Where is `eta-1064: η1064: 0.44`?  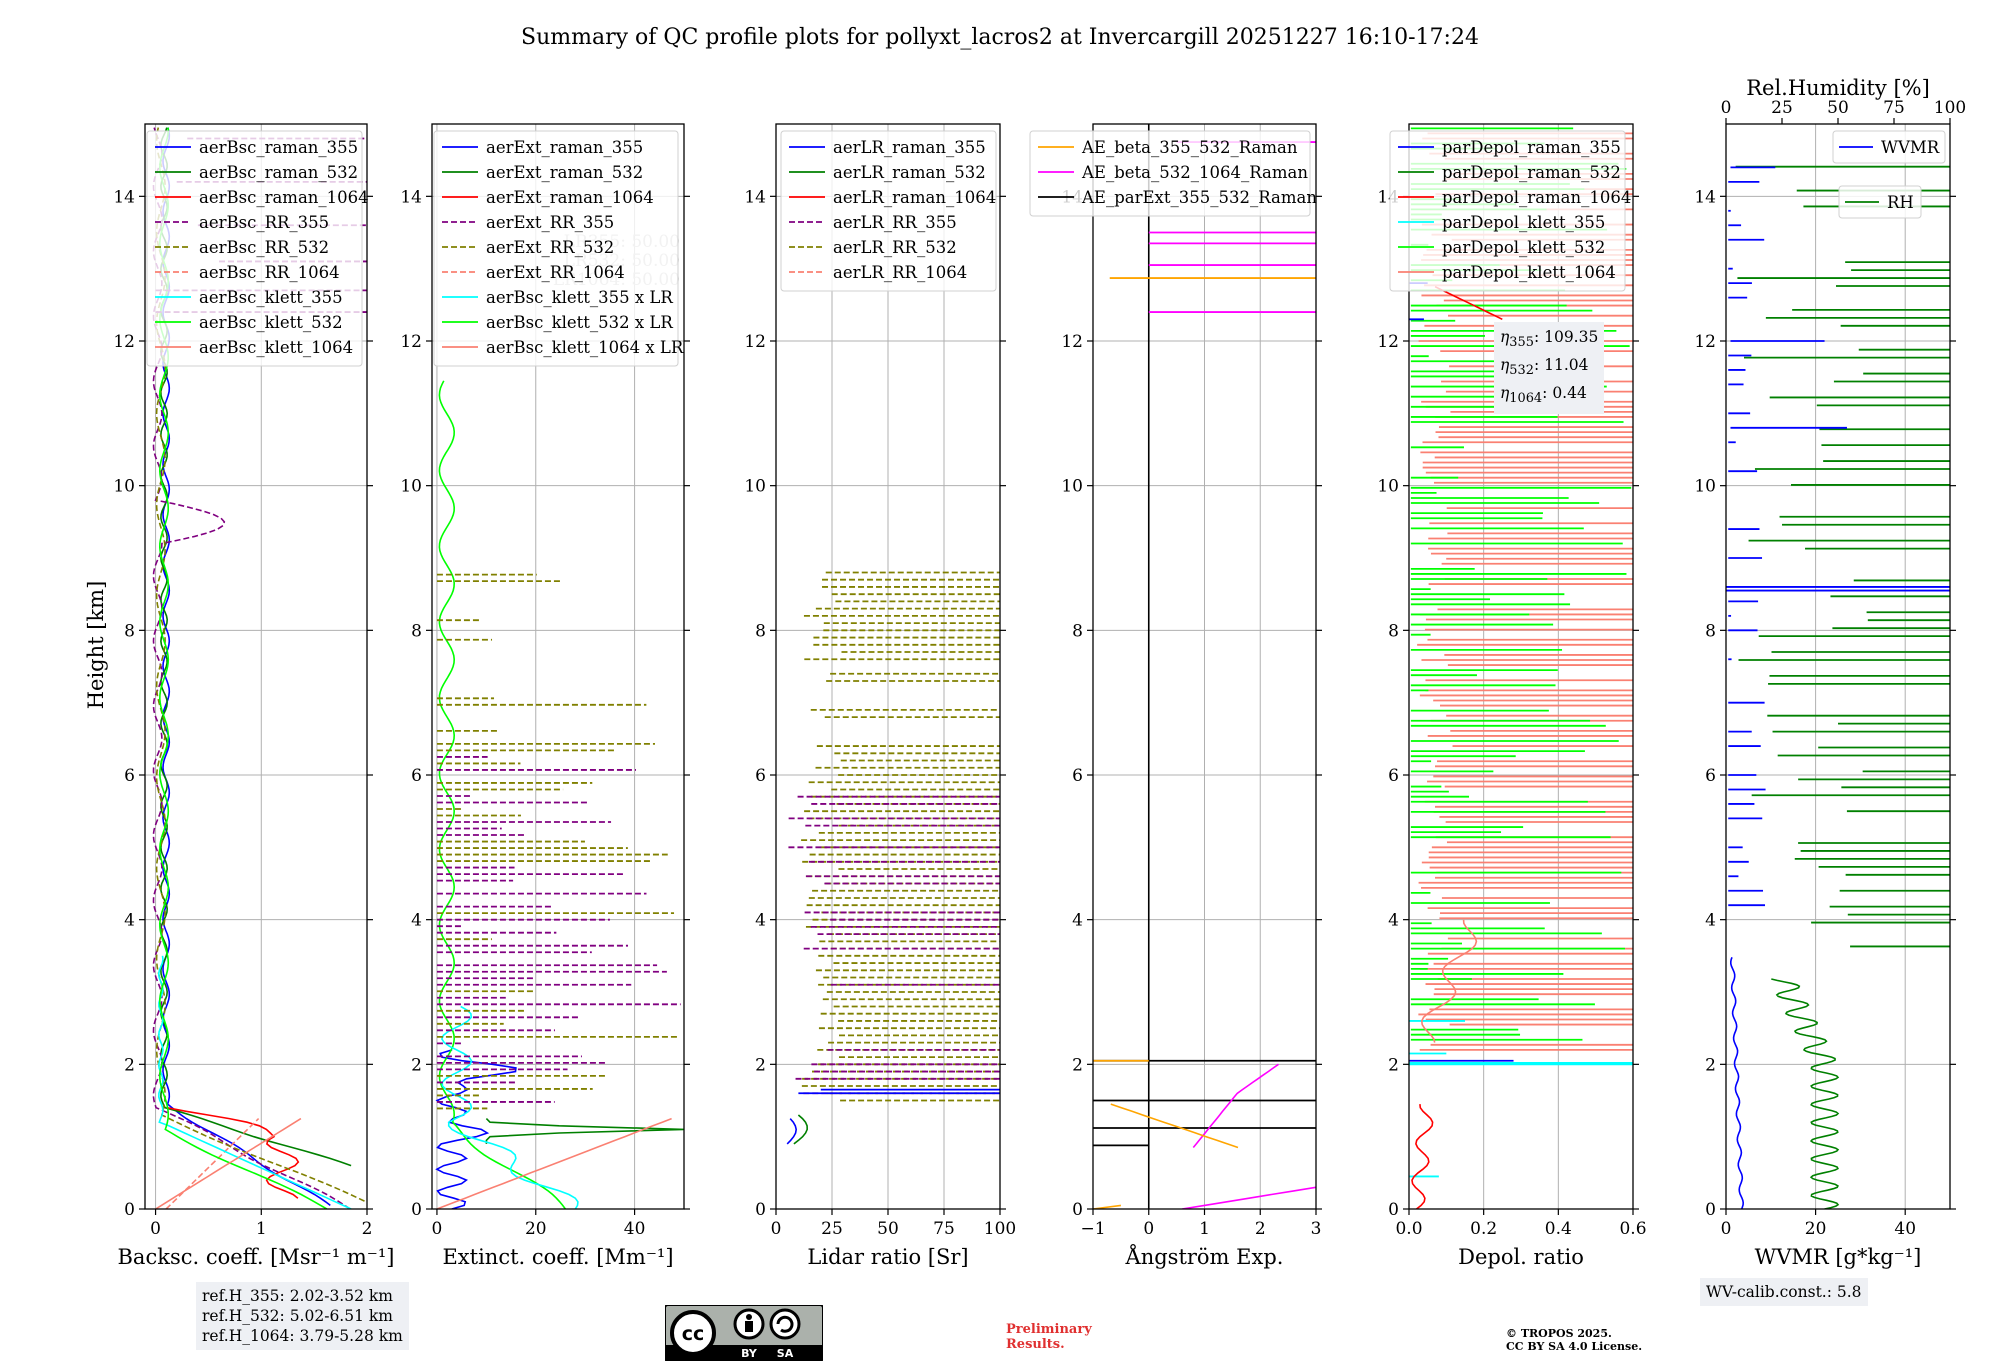
eta-1064: η1064: 0.44 is located at coordinates (1543, 395).